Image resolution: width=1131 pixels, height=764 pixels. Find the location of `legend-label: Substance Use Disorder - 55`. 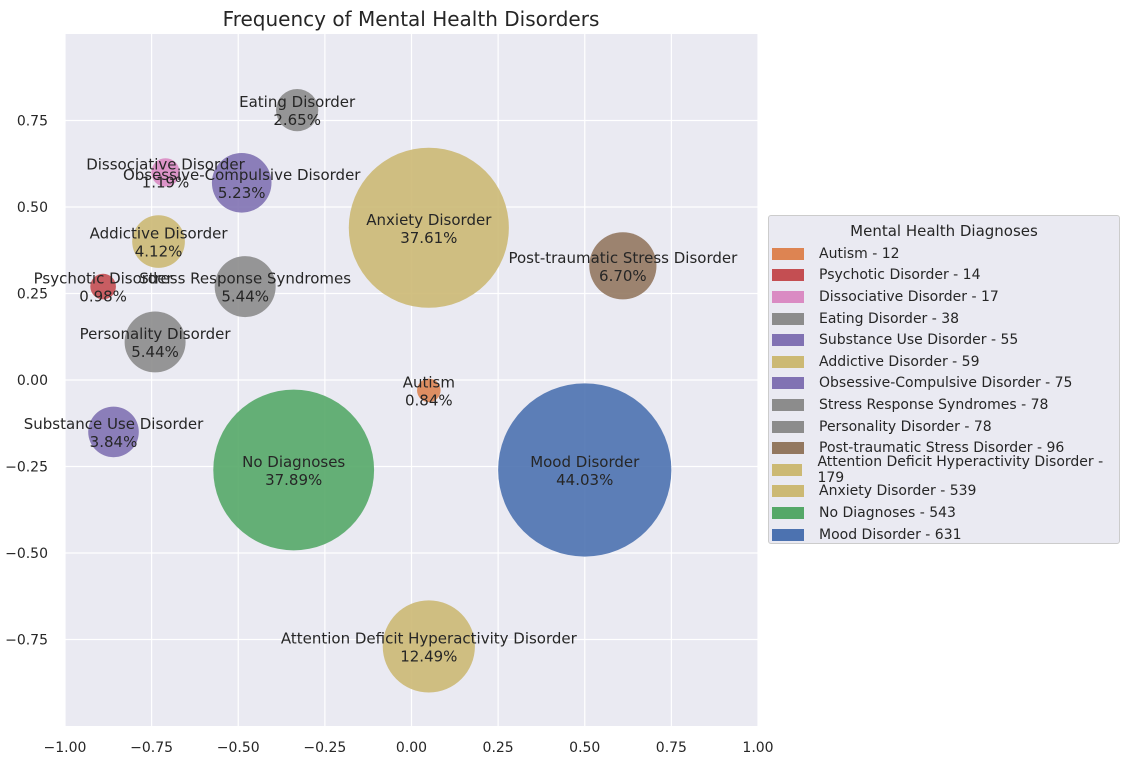

legend-label: Substance Use Disorder - 55 is located at coordinates (919, 340).